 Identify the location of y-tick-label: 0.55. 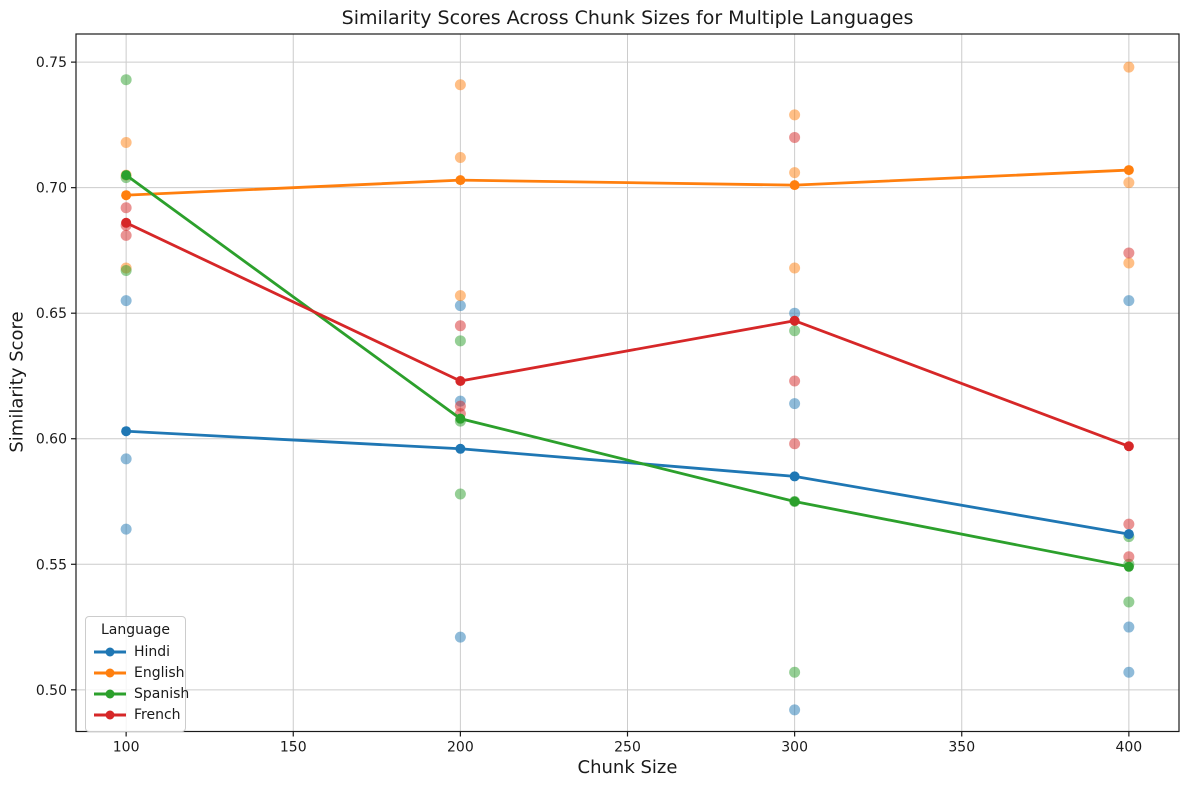
(51, 565).